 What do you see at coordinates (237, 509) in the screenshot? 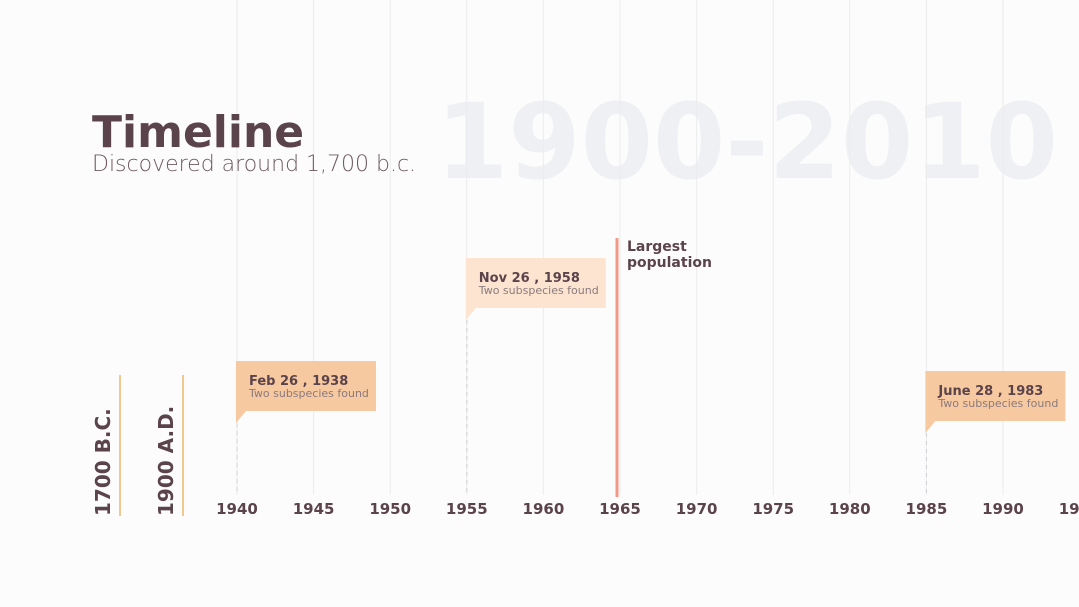
I see `year-label: 1940` at bounding box center [237, 509].